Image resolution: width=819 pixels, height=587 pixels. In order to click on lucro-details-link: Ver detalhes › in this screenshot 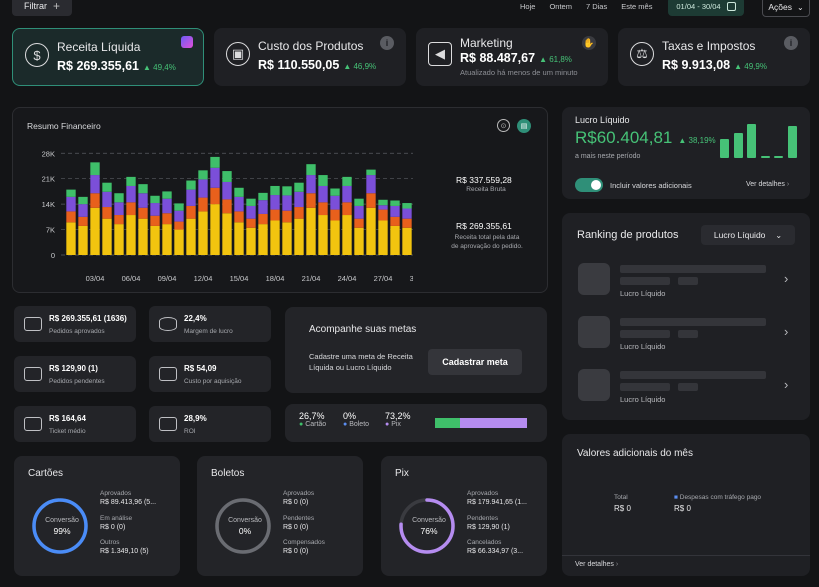, I will do `click(768, 184)`.